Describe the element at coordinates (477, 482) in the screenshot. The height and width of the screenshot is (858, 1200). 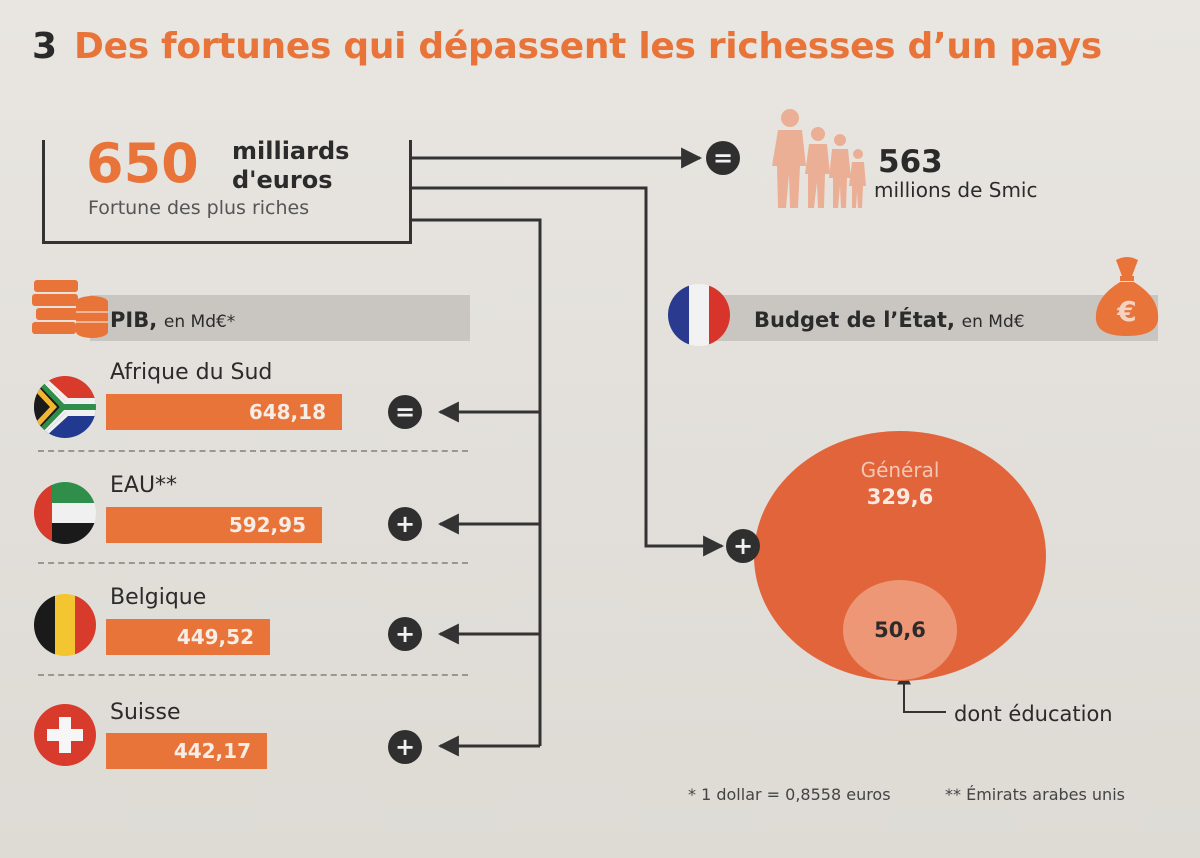
I see `country-trunk-line` at that location.